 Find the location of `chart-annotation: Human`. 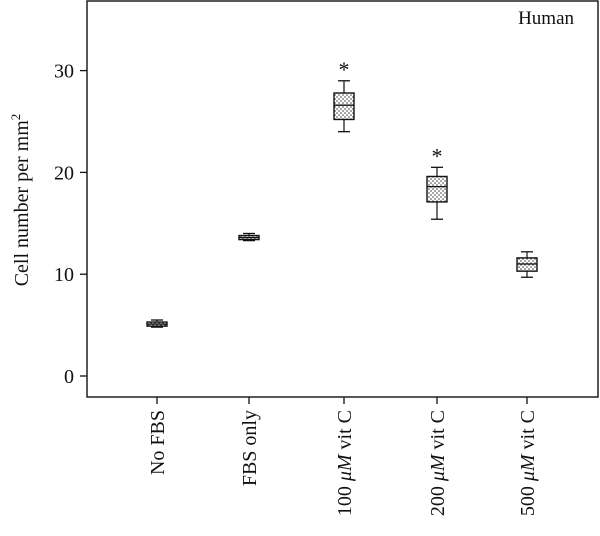

chart-annotation: Human is located at coordinates (546, 18).